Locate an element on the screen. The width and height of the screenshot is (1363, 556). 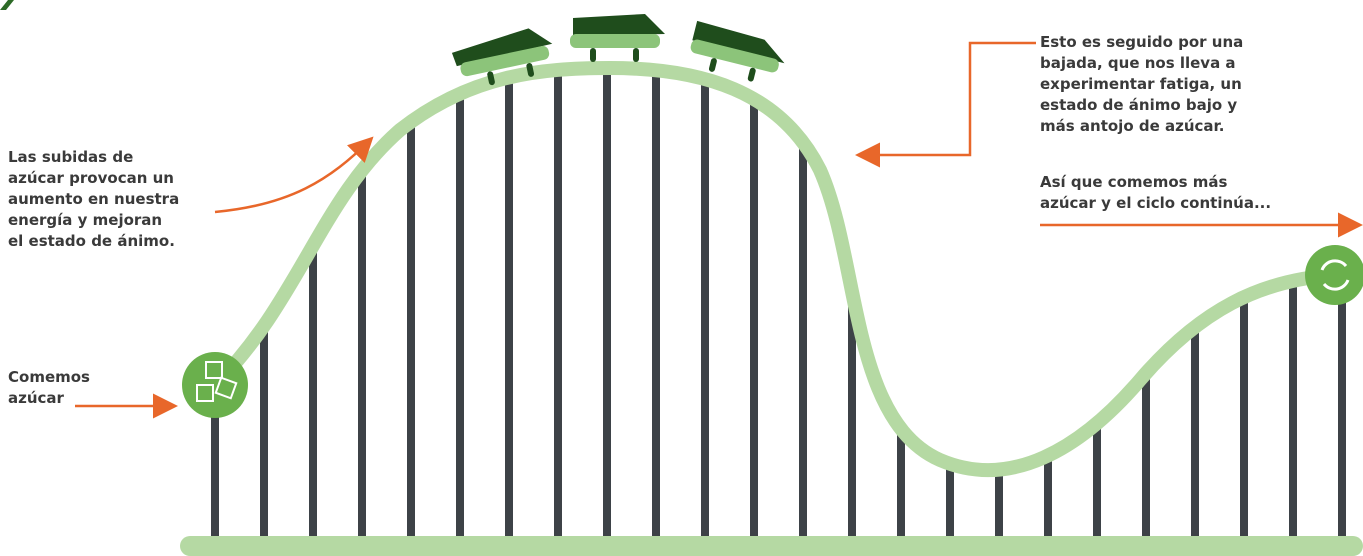
sugar-icon is located at coordinates (215, 385).